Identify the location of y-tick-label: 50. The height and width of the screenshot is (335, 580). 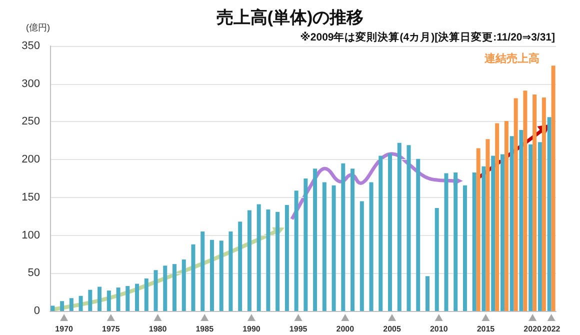
(34, 273).